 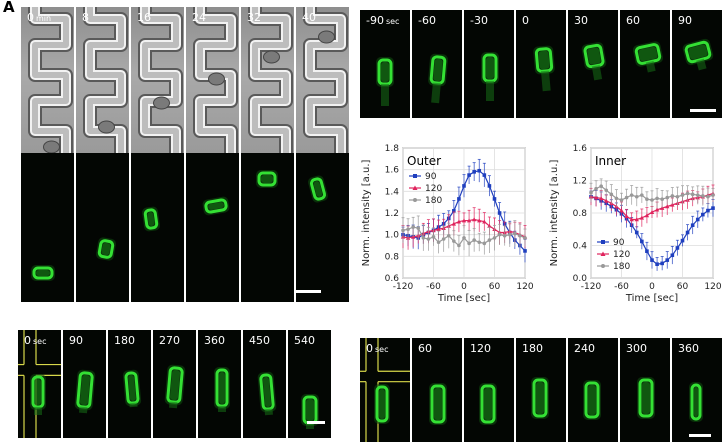 What do you see at coordinates (593, 64) in the screenshot?
I see `fluorescence-frame: 30` at bounding box center [593, 64].